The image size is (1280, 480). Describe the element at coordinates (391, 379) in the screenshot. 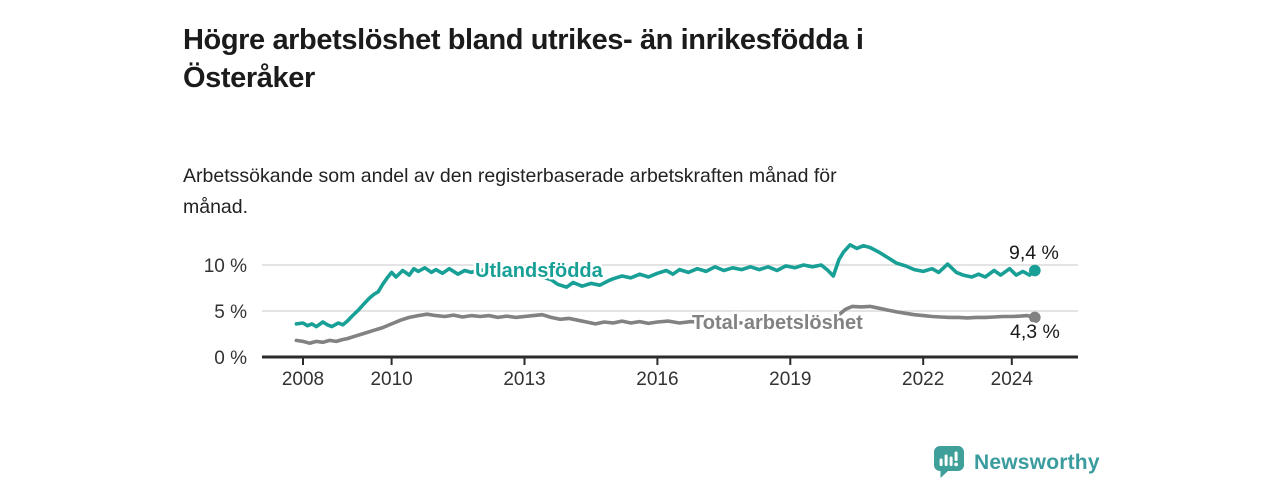

I see `x-tick-label-2010: 2010` at that location.